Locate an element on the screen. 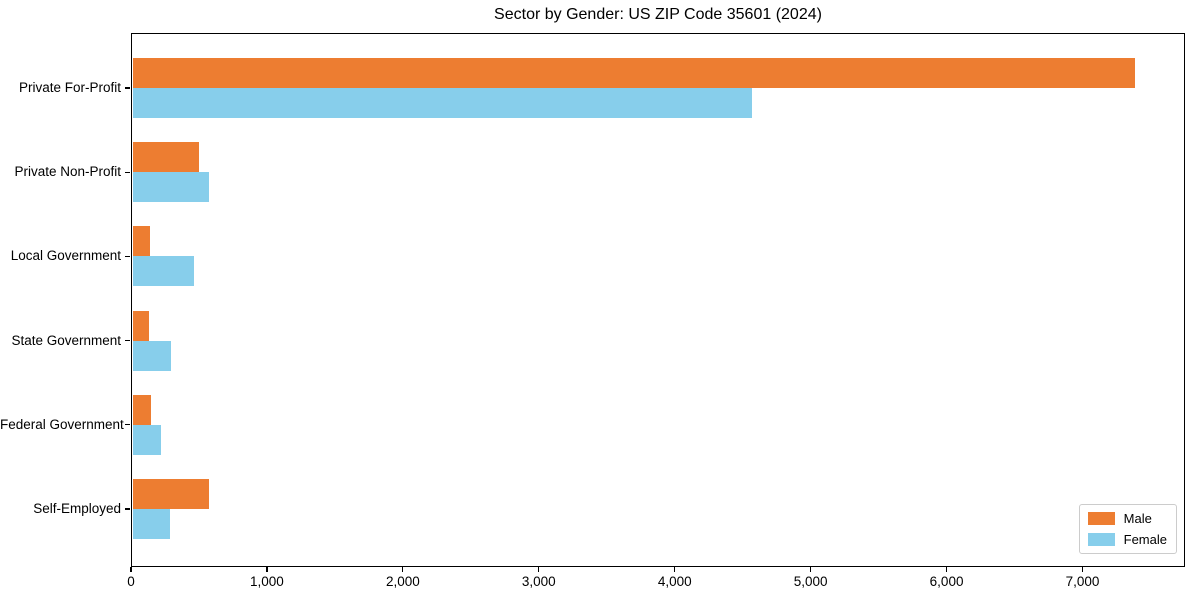  x-tick-label: 0 is located at coordinates (131, 581).